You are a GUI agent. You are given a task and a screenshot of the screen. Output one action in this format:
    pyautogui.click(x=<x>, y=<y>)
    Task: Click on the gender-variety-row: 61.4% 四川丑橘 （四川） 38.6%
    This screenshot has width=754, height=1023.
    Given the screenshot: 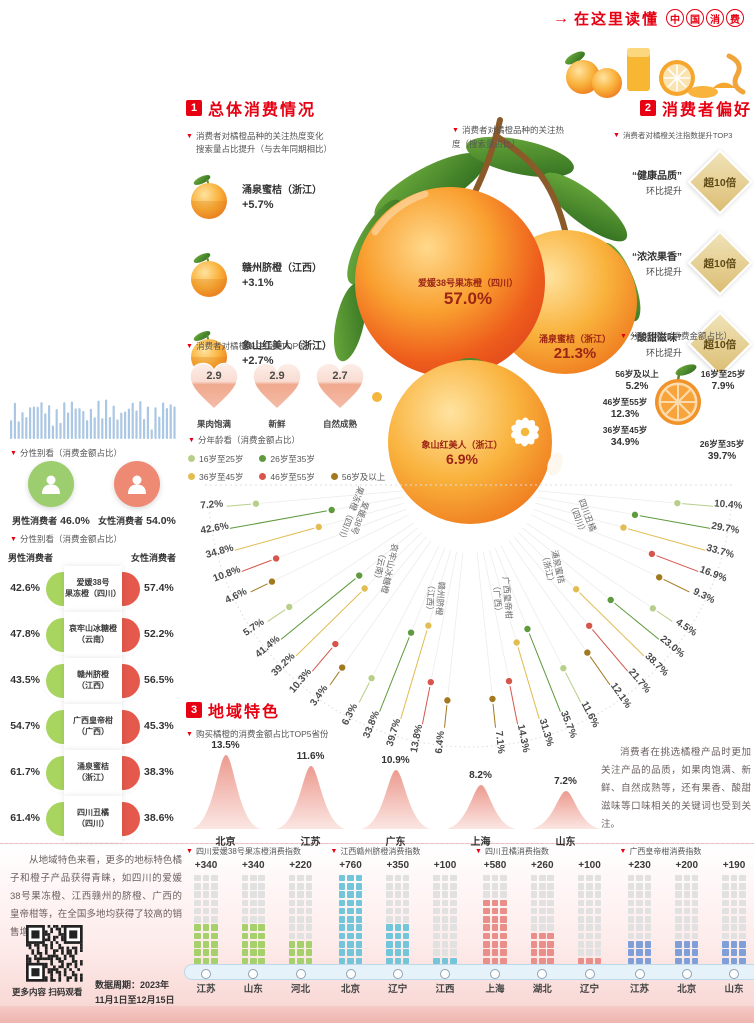 What is the action you would take?
    pyautogui.click(x=92, y=819)
    